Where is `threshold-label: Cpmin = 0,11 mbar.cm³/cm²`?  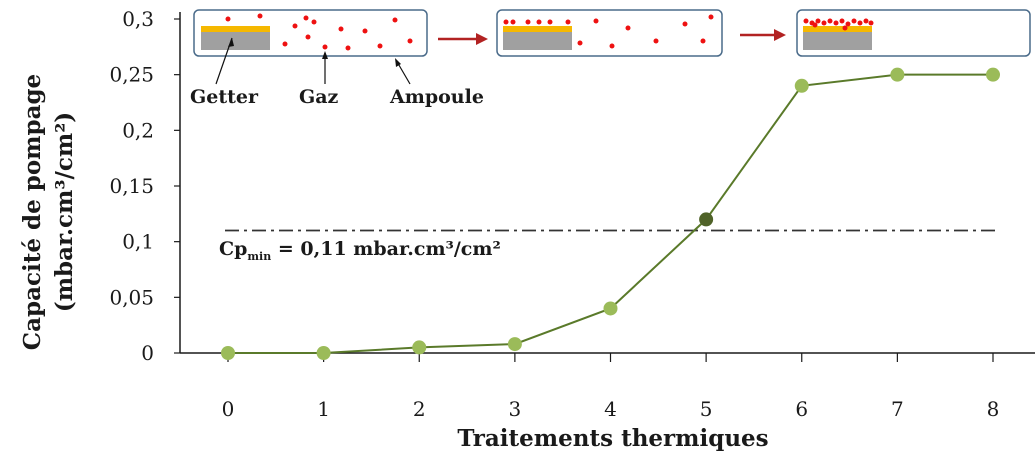 threshold-label: Cpmin = 0,11 mbar.cm³/cm² is located at coordinates (360, 250).